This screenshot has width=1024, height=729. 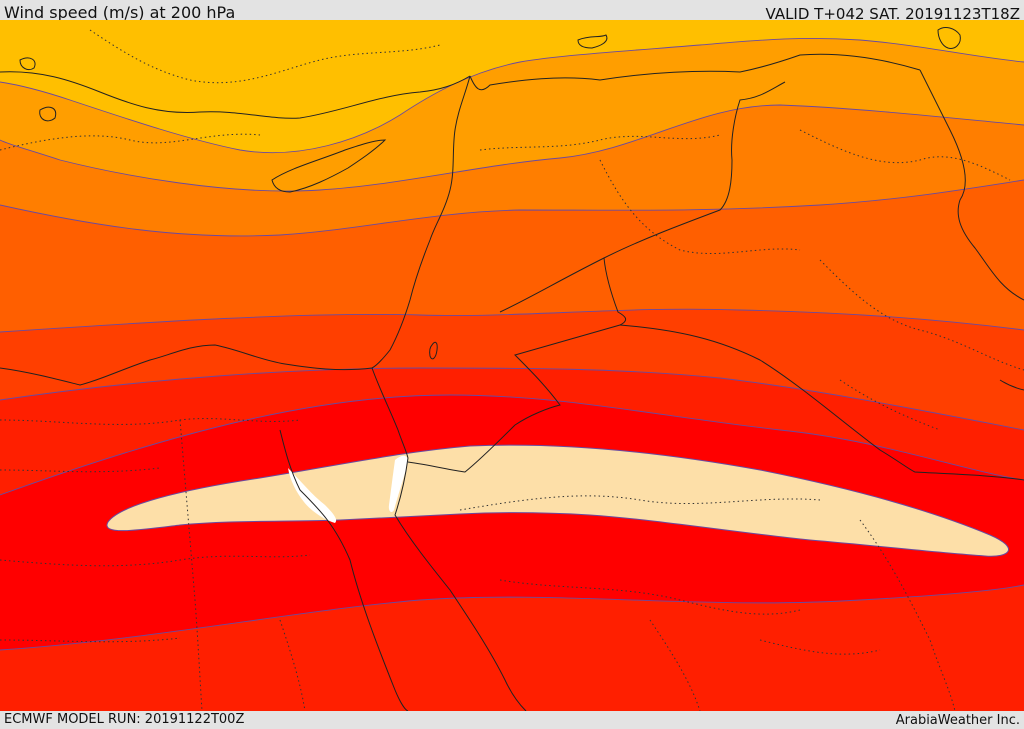 I want to click on jet-core-region, so click(x=557, y=500).